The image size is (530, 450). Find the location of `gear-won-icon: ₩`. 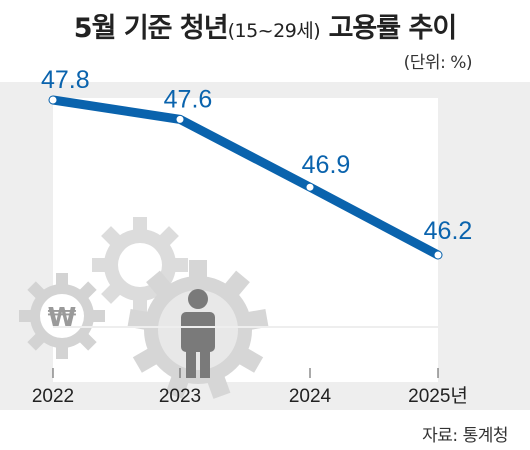

gear-won-icon: ₩ is located at coordinates (62, 316).